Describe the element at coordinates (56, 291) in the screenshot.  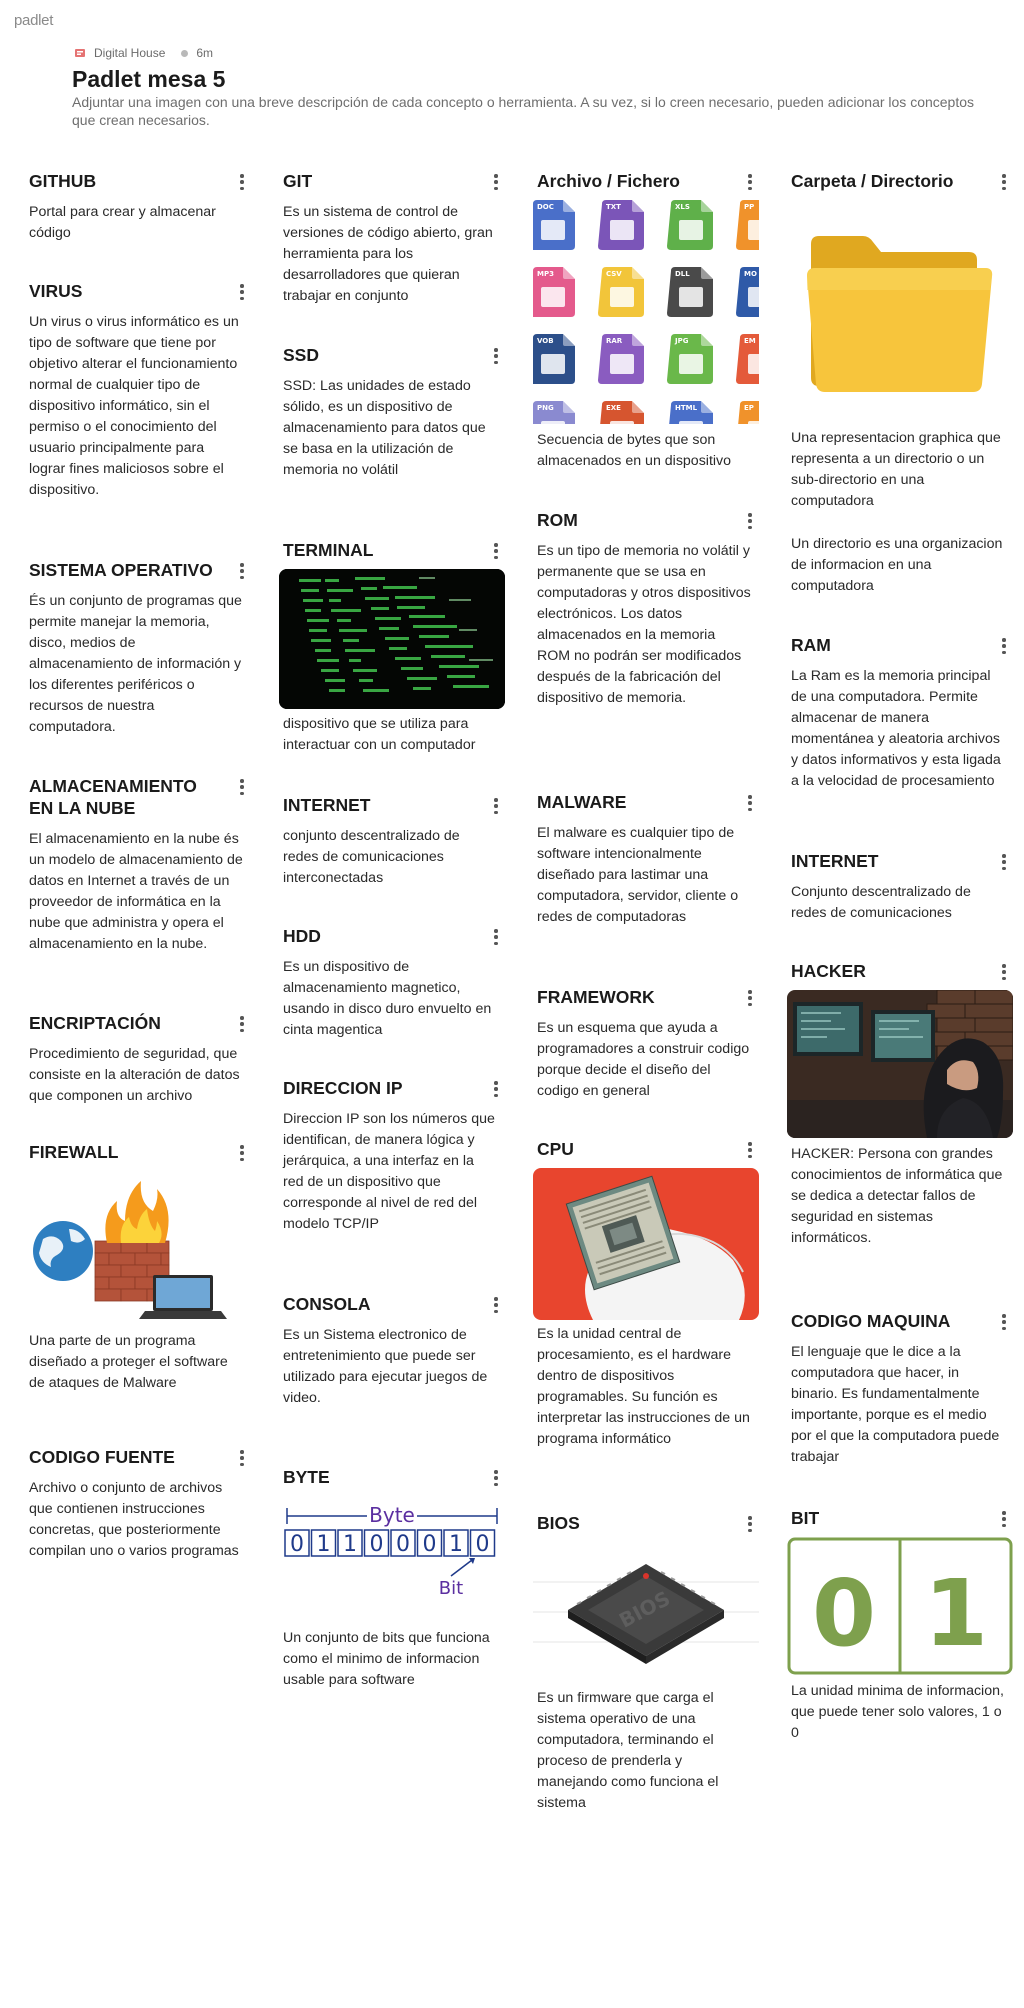
I see `post-title: VIRUS` at that location.